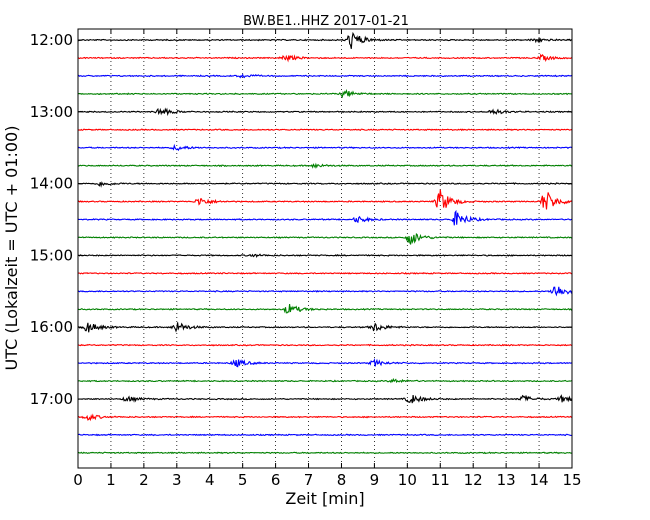 Image resolution: width=650 pixels, height=520 pixels. Describe the element at coordinates (210, 480) in the screenshot. I see `x-tick-label: 4` at that location.